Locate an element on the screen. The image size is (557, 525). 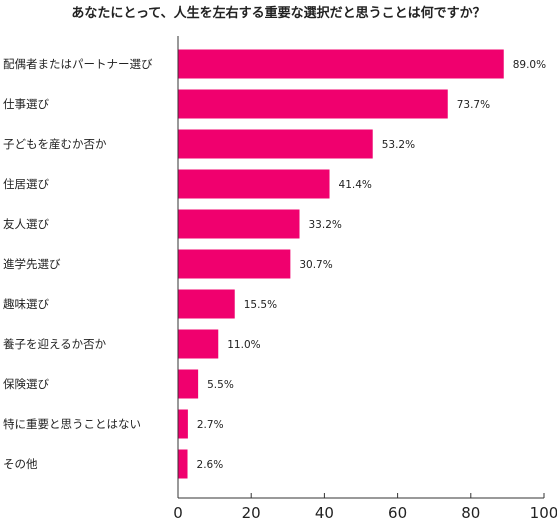
category-label: 子どもを産むか否か is located at coordinates (55, 144).